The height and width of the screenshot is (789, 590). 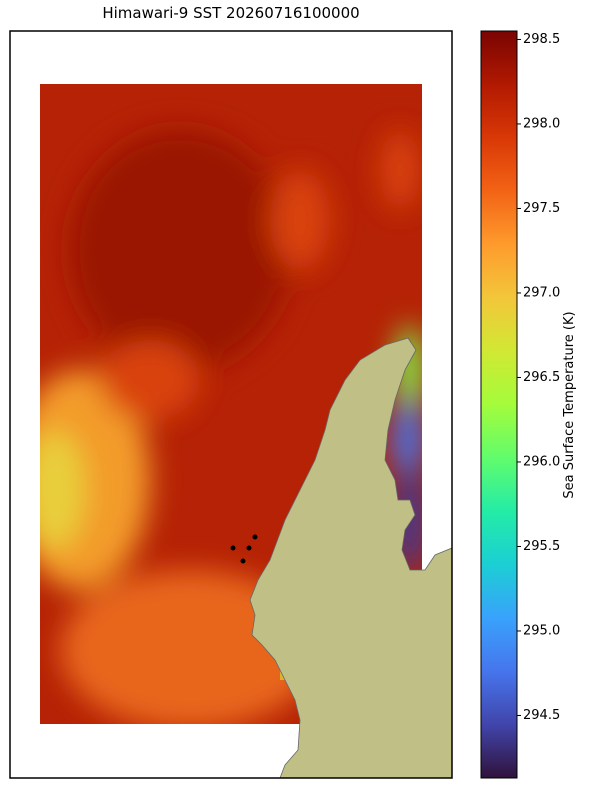 I want to click on colorbar, so click(x=499, y=404).